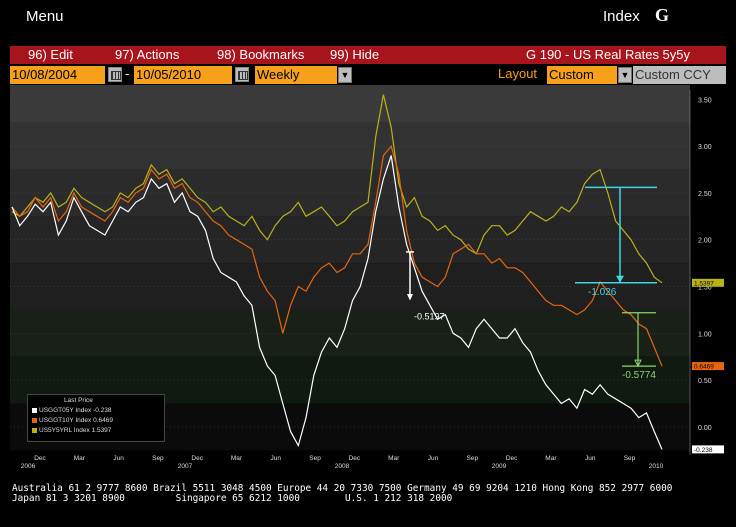  What do you see at coordinates (183, 75) in the screenshot?
I see `end-date-field: 10/05/2010` at bounding box center [183, 75].